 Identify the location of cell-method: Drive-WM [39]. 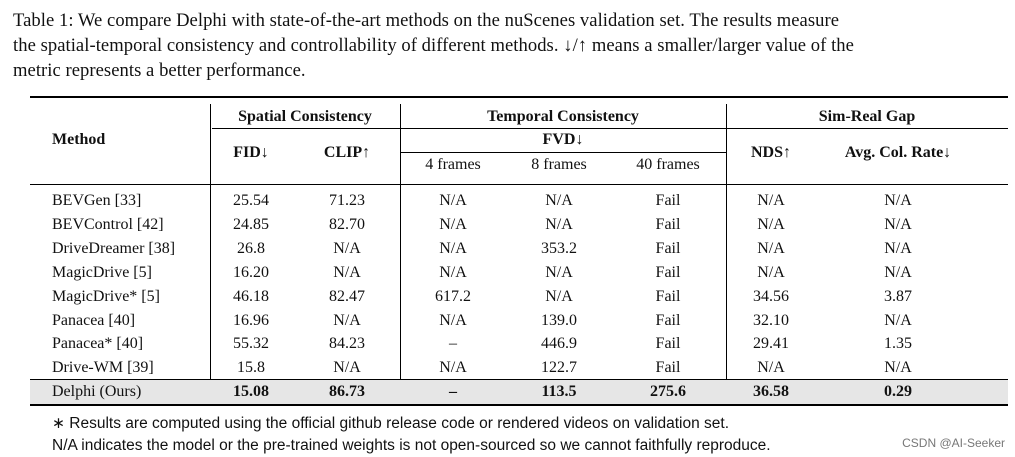
(103, 367).